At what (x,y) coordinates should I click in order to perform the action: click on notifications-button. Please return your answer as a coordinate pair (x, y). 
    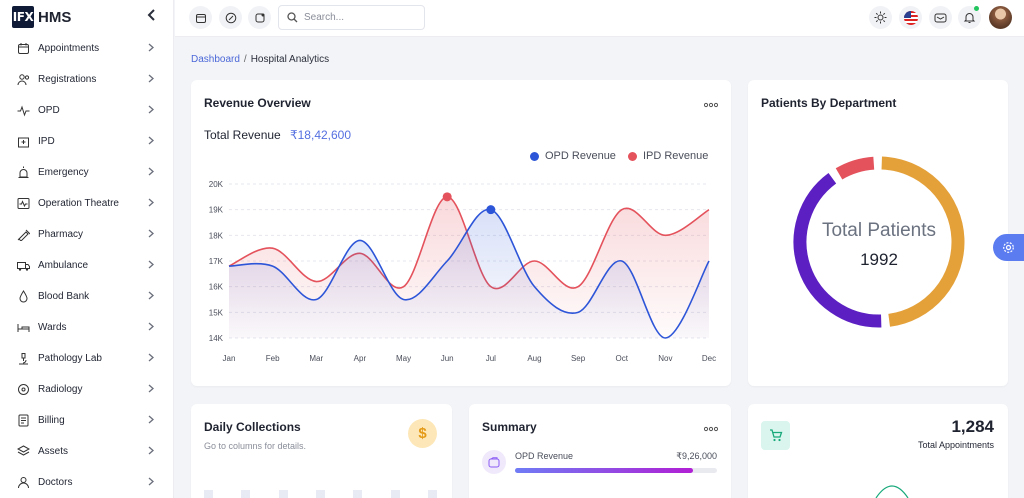
    Looking at the image, I should click on (969, 17).